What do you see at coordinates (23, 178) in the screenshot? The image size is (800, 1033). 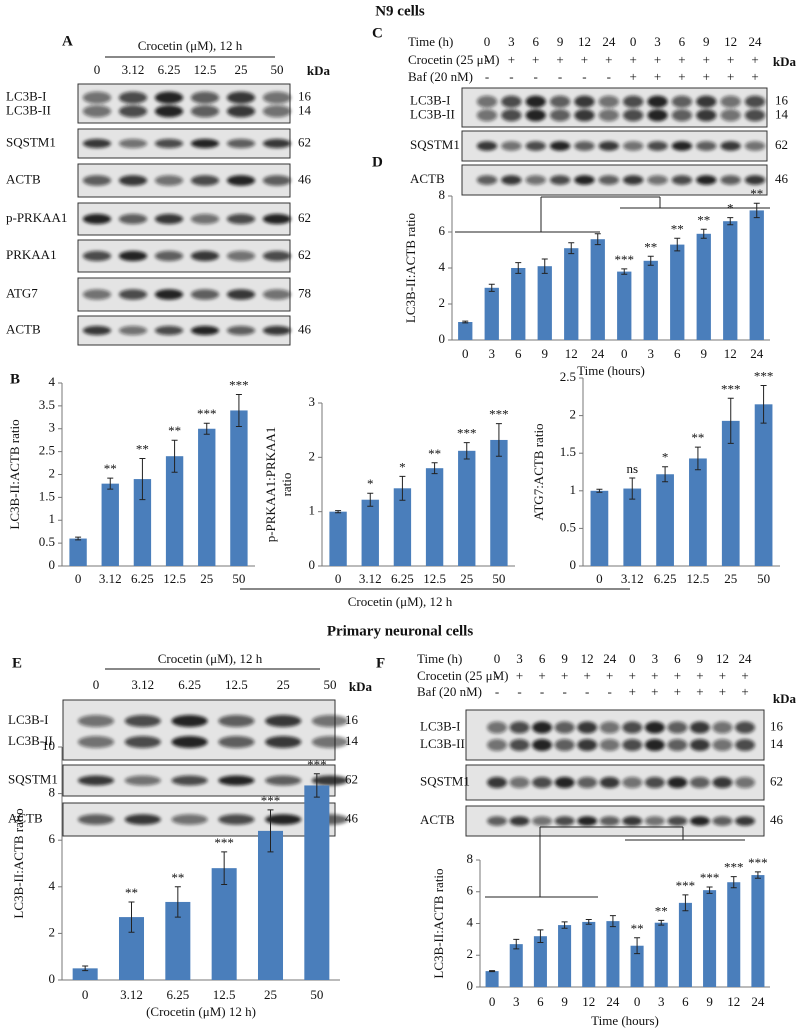 I see `protein-label: ACTB` at bounding box center [23, 178].